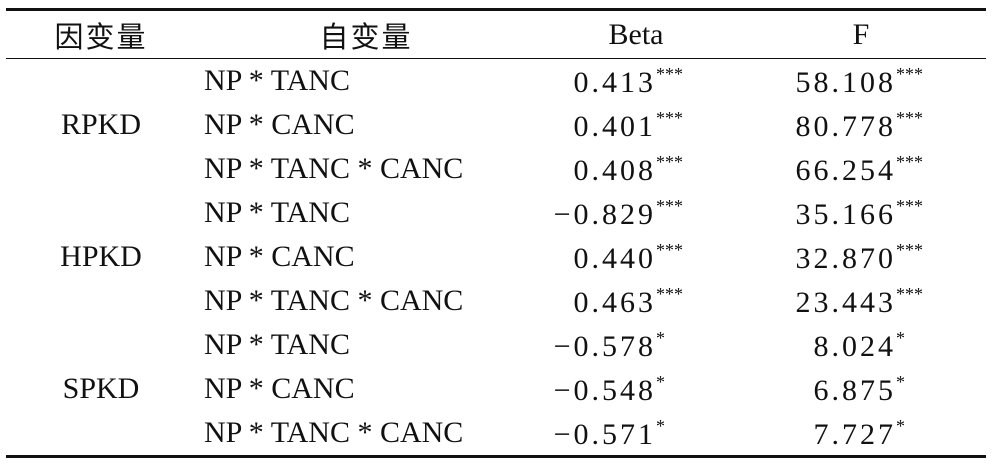  Describe the element at coordinates (845, 258) in the screenshot. I see `value: 32.870` at that location.